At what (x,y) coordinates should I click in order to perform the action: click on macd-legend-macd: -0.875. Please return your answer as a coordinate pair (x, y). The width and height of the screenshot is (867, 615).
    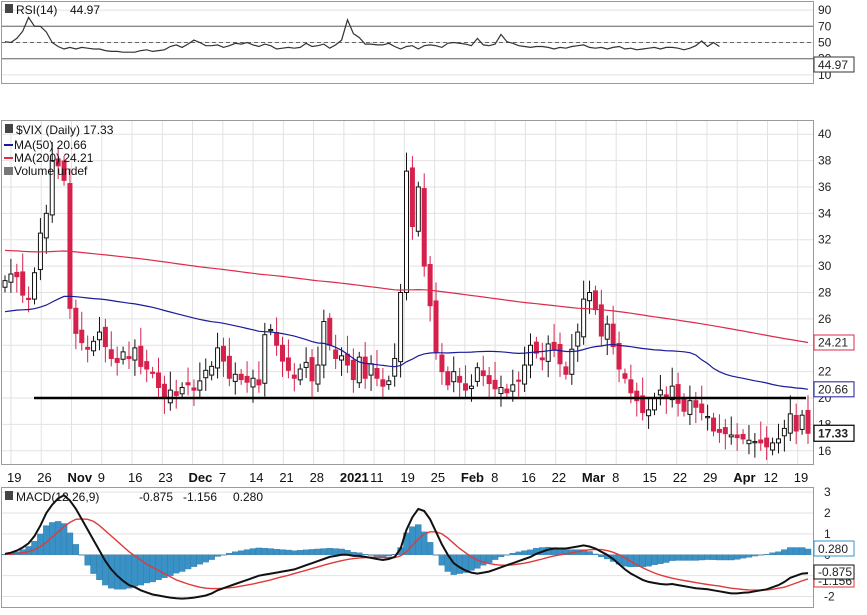
    Looking at the image, I should click on (156, 497).